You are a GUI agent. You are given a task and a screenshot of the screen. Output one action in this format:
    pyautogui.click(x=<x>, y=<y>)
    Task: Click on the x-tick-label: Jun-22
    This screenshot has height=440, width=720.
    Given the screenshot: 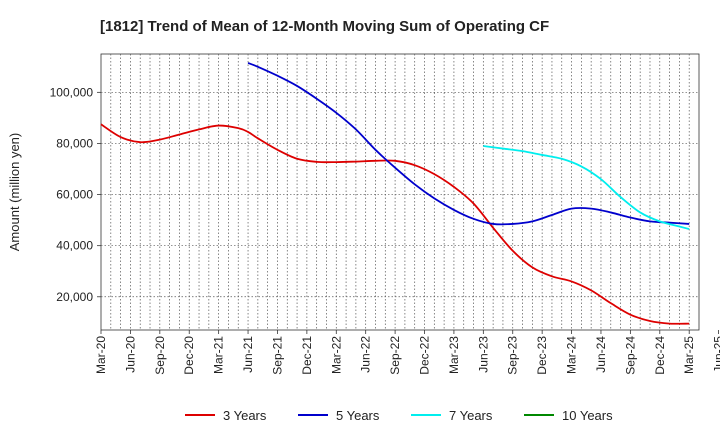 What is the action you would take?
    pyautogui.click(x=366, y=354)
    